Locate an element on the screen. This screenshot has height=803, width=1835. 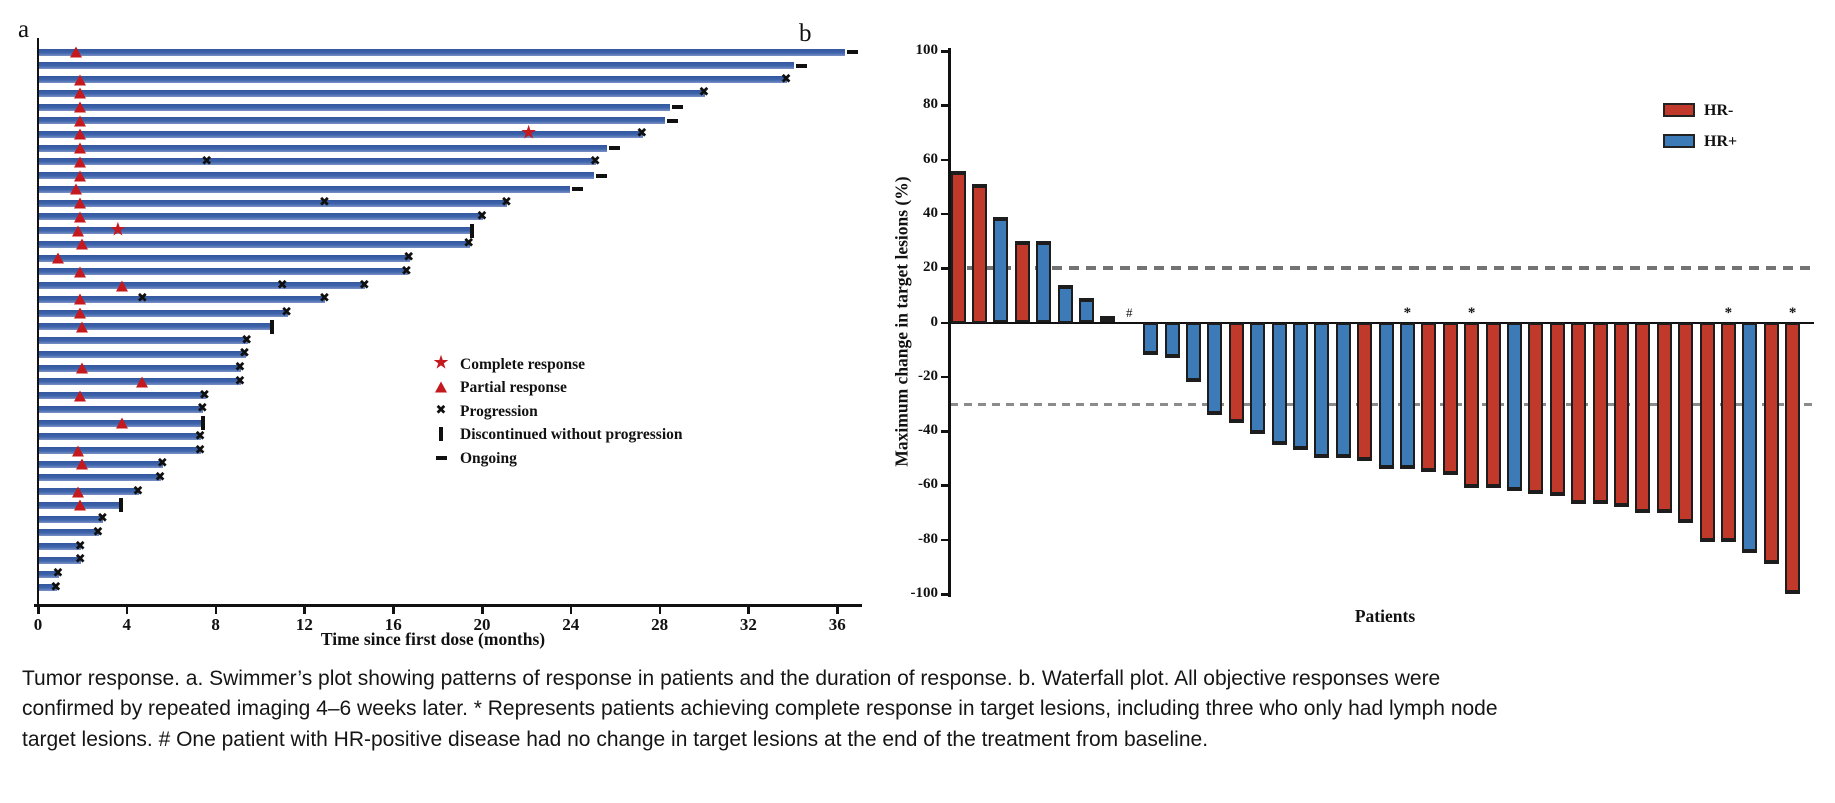
swimmer-x-tick-label: 24 is located at coordinates (571, 624).